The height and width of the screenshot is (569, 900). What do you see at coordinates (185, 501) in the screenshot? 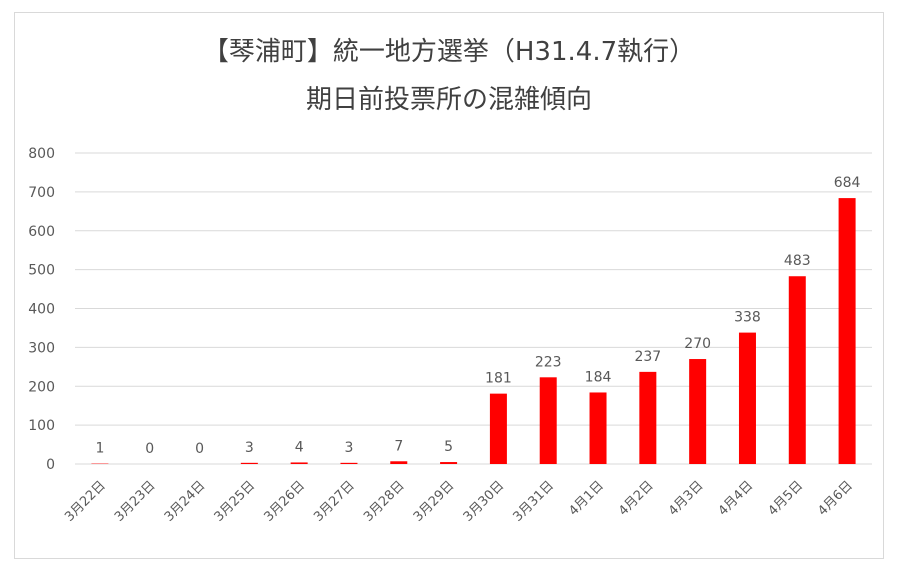
I see `x-tick-label: 3月24日` at bounding box center [185, 501].